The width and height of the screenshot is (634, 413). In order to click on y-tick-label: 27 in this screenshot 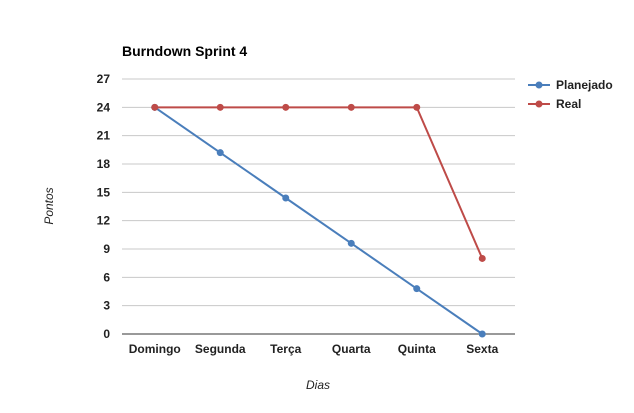, I will do `click(104, 79)`.